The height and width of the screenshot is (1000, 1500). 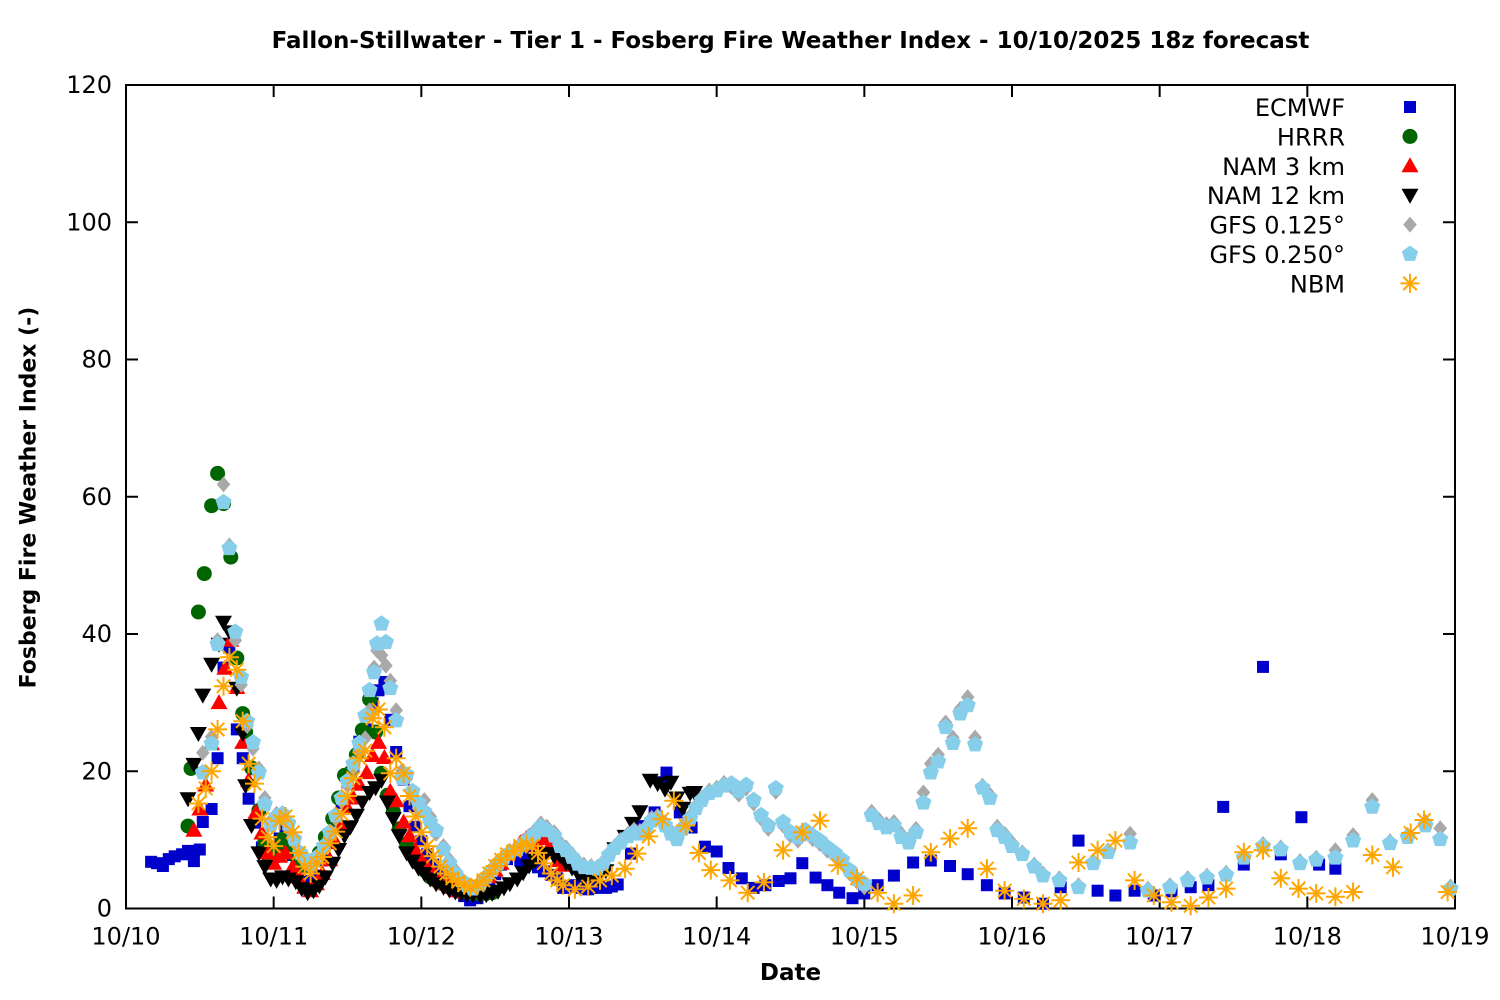 I want to click on legend-entry-gfs-0-250: GFS 0.250°, so click(x=1314, y=255).